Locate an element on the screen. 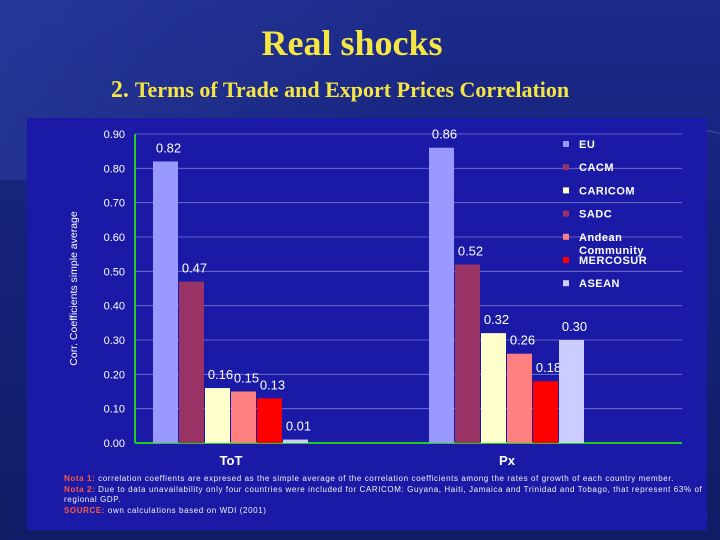 The width and height of the screenshot is (720, 540). subtitle-number: 2. is located at coordinates (119, 90).